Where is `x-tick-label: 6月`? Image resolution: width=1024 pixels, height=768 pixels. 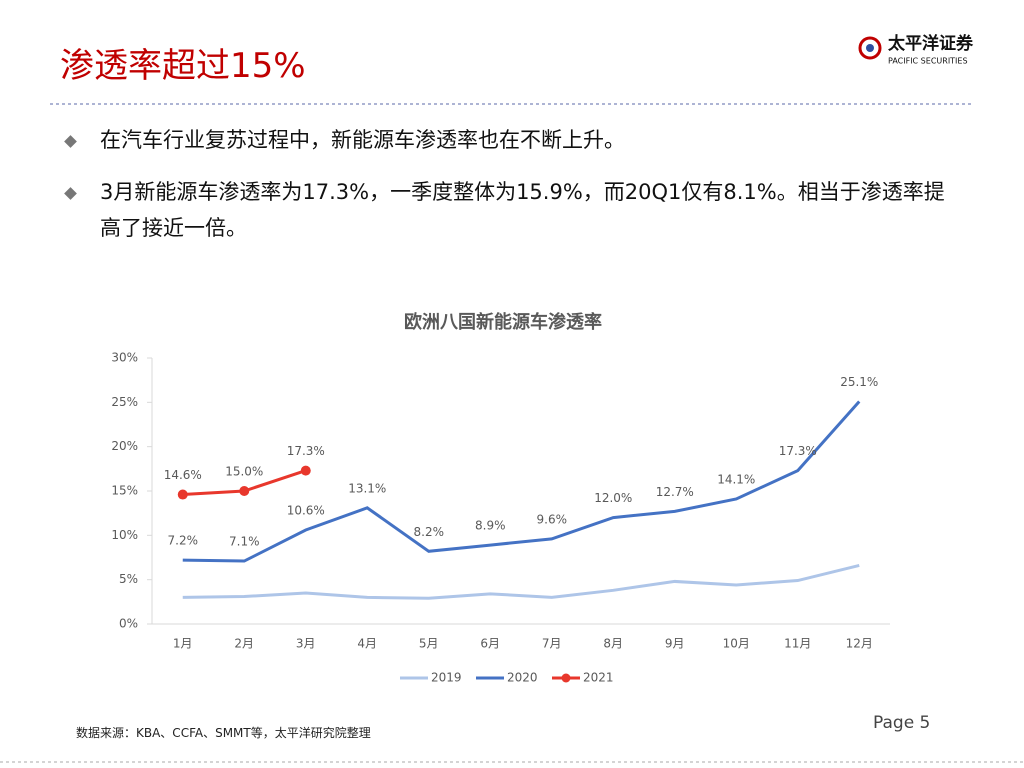 x-tick-label: 6月 is located at coordinates (490, 644).